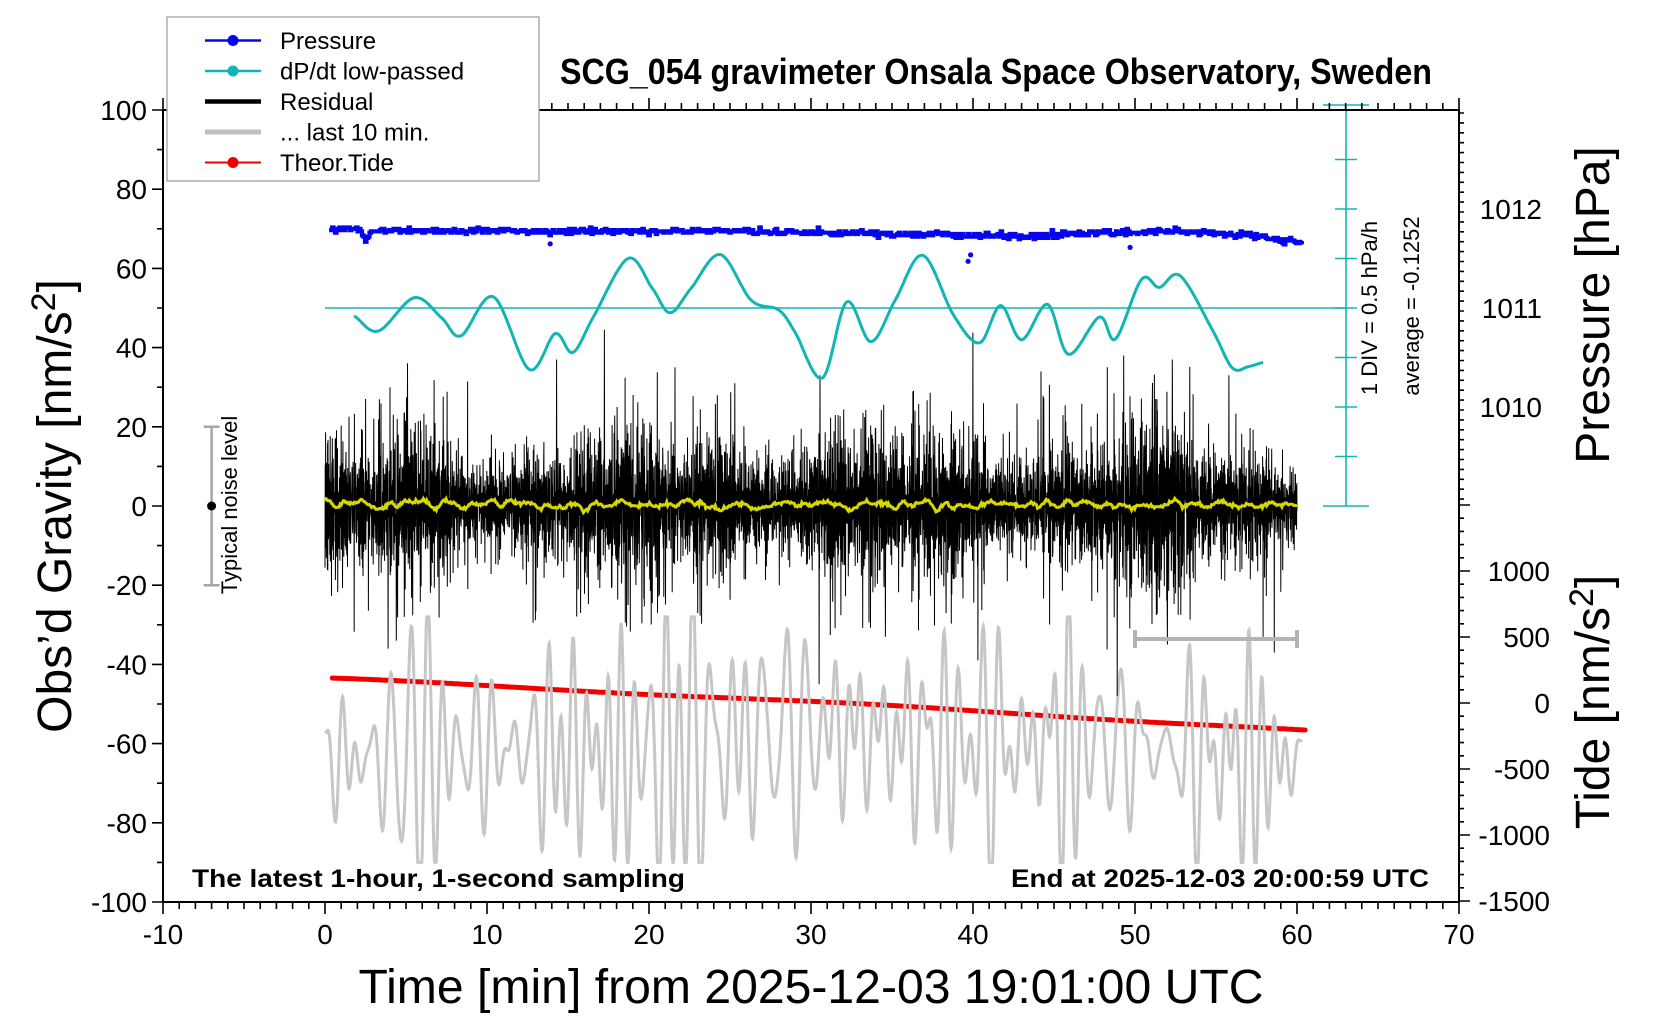  I want to click on svg-text: -80, so click(127, 823).